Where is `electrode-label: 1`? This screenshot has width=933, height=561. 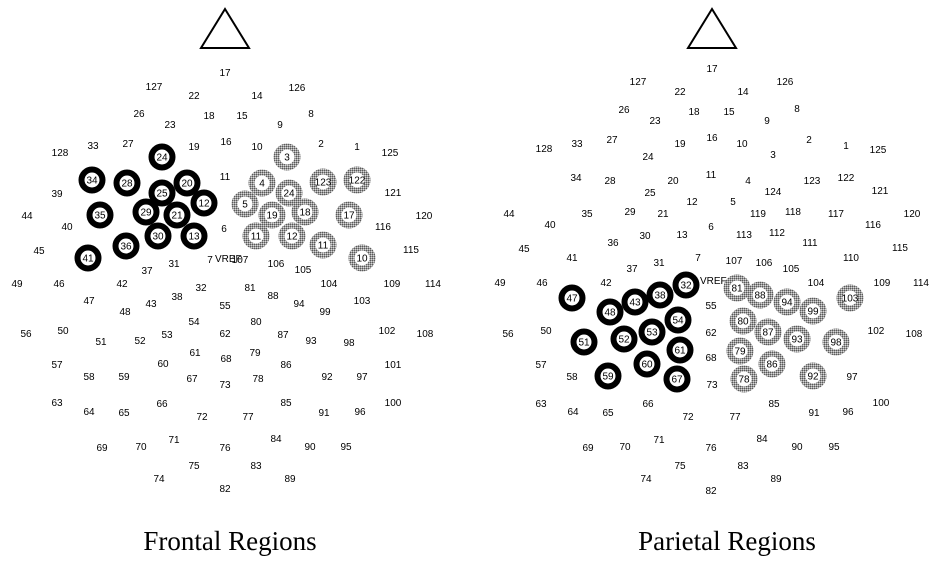
electrode-label: 1 is located at coordinates (357, 147).